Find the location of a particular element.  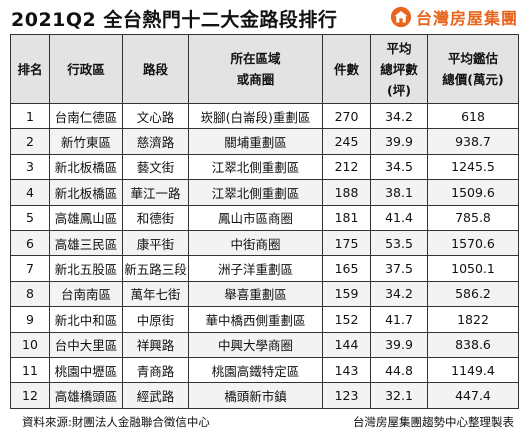

cell-count: 152 is located at coordinates (347, 319).